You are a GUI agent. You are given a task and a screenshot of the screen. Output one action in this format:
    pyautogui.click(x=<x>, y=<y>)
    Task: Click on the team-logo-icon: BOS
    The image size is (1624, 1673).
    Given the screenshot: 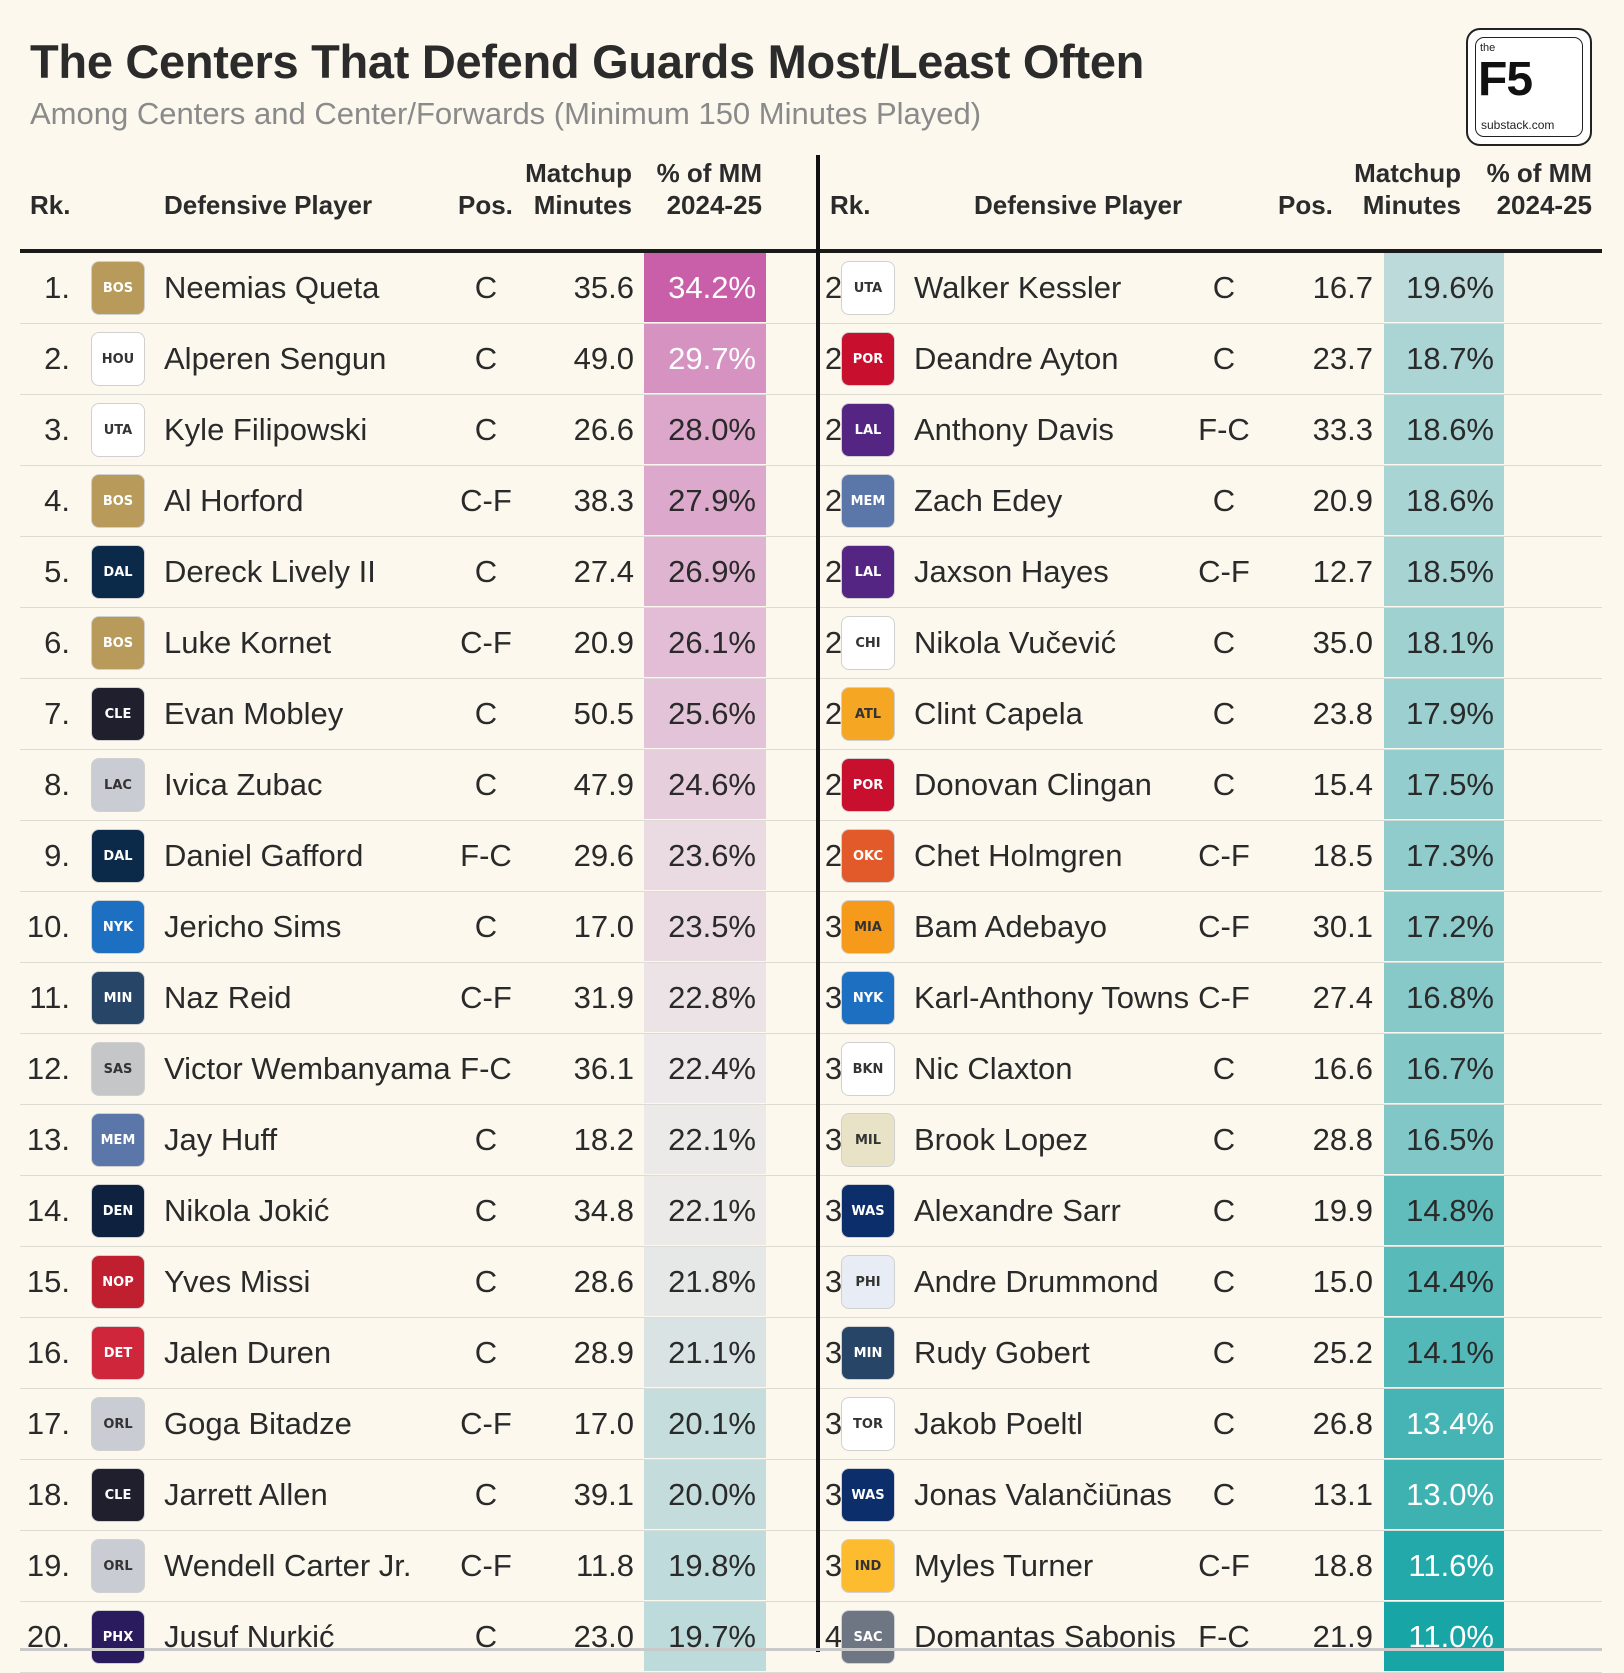 What is the action you would take?
    pyautogui.click(x=118, y=501)
    